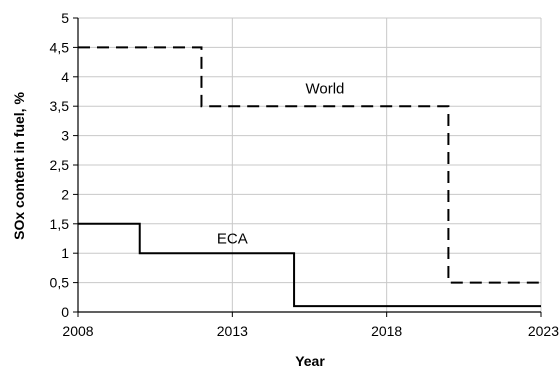  I want to click on x-tick-label: 2018, so click(386, 331).